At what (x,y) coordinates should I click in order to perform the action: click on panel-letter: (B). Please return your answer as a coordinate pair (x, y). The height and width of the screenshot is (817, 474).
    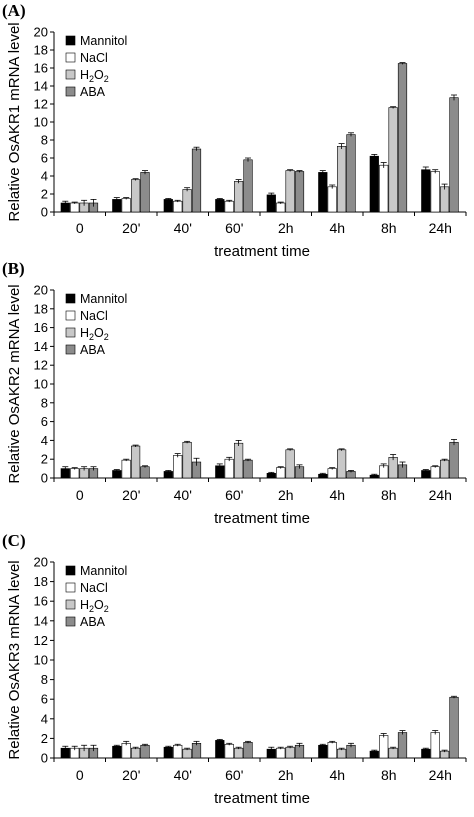
    Looking at the image, I should click on (13, 268).